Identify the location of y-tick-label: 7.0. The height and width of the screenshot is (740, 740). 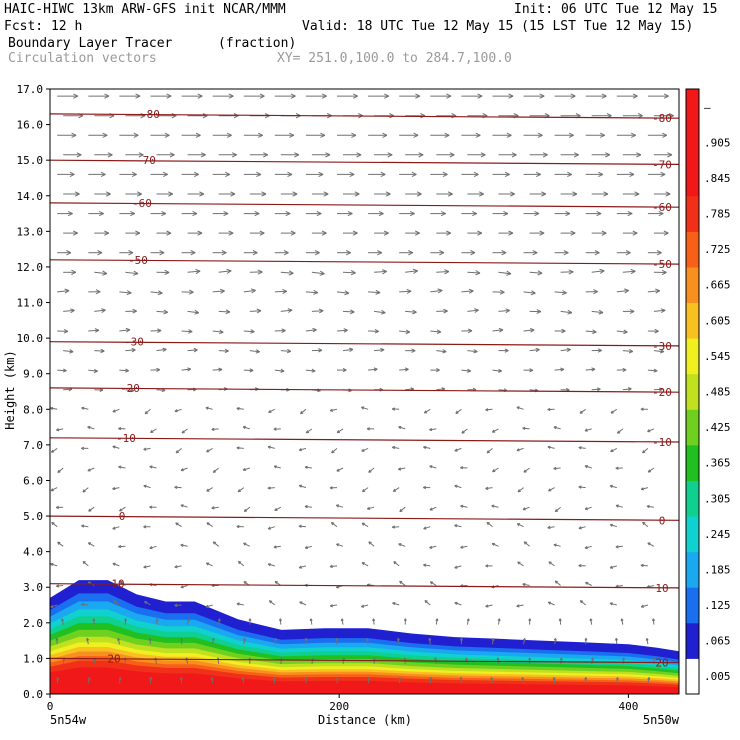
(33, 445).